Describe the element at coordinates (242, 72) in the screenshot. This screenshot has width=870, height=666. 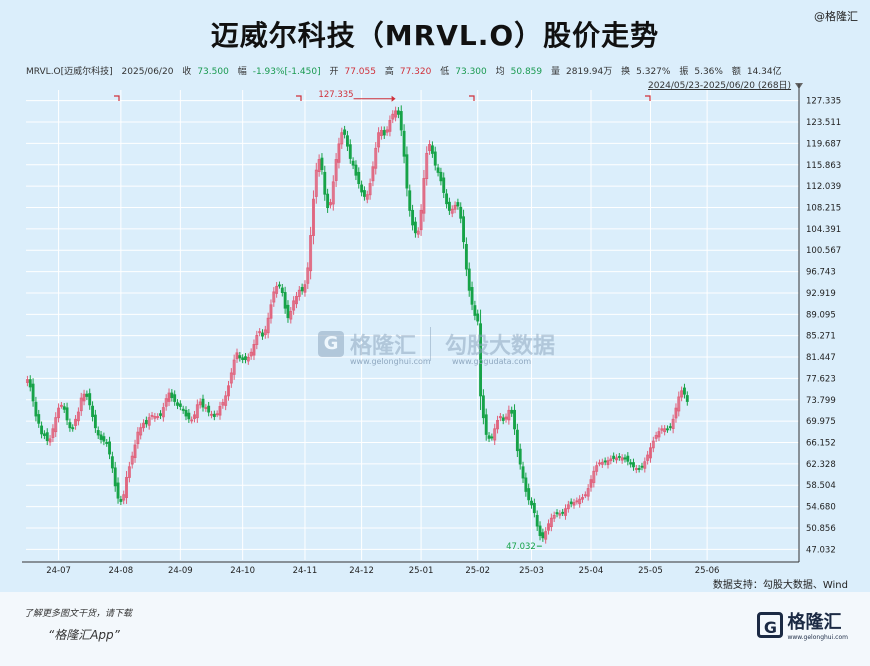
I see `change-label: 幅` at that location.